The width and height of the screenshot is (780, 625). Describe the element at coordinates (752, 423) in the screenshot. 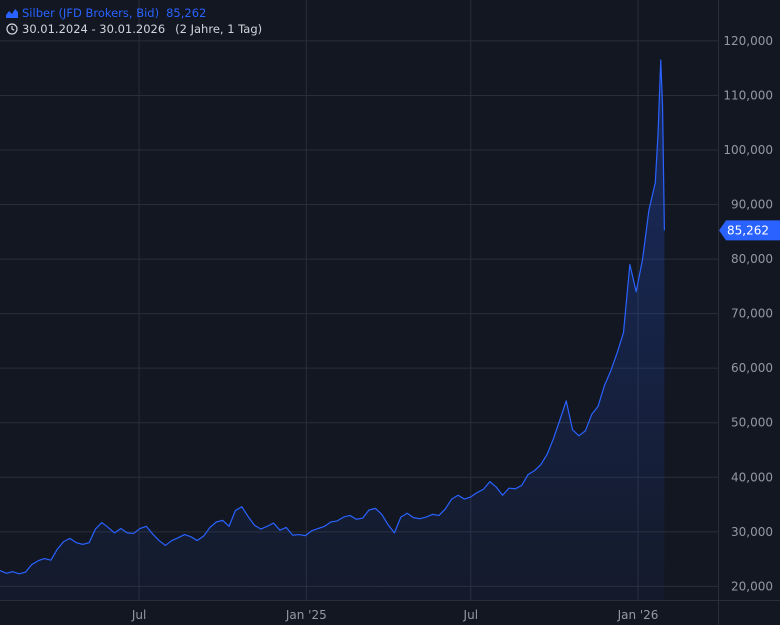

I see `y-tick-label: 50,000` at that location.